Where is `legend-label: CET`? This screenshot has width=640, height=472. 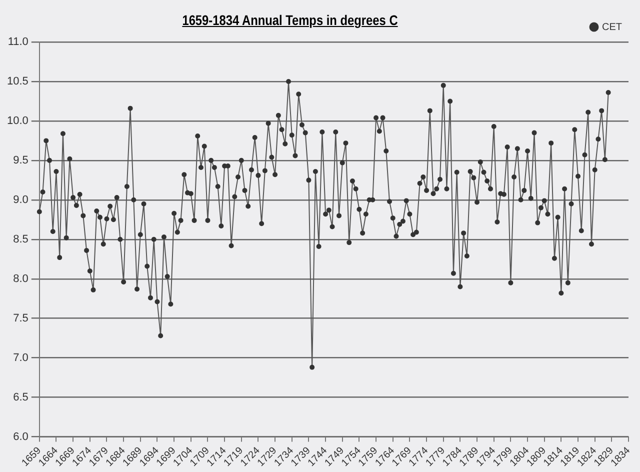
legend-label: CET is located at coordinates (612, 27).